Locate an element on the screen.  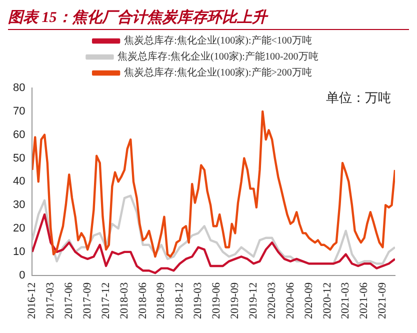
legend-label: 焦炭总库存:焦化企业(100家):产能<100万吨 is located at coordinates (218, 40).